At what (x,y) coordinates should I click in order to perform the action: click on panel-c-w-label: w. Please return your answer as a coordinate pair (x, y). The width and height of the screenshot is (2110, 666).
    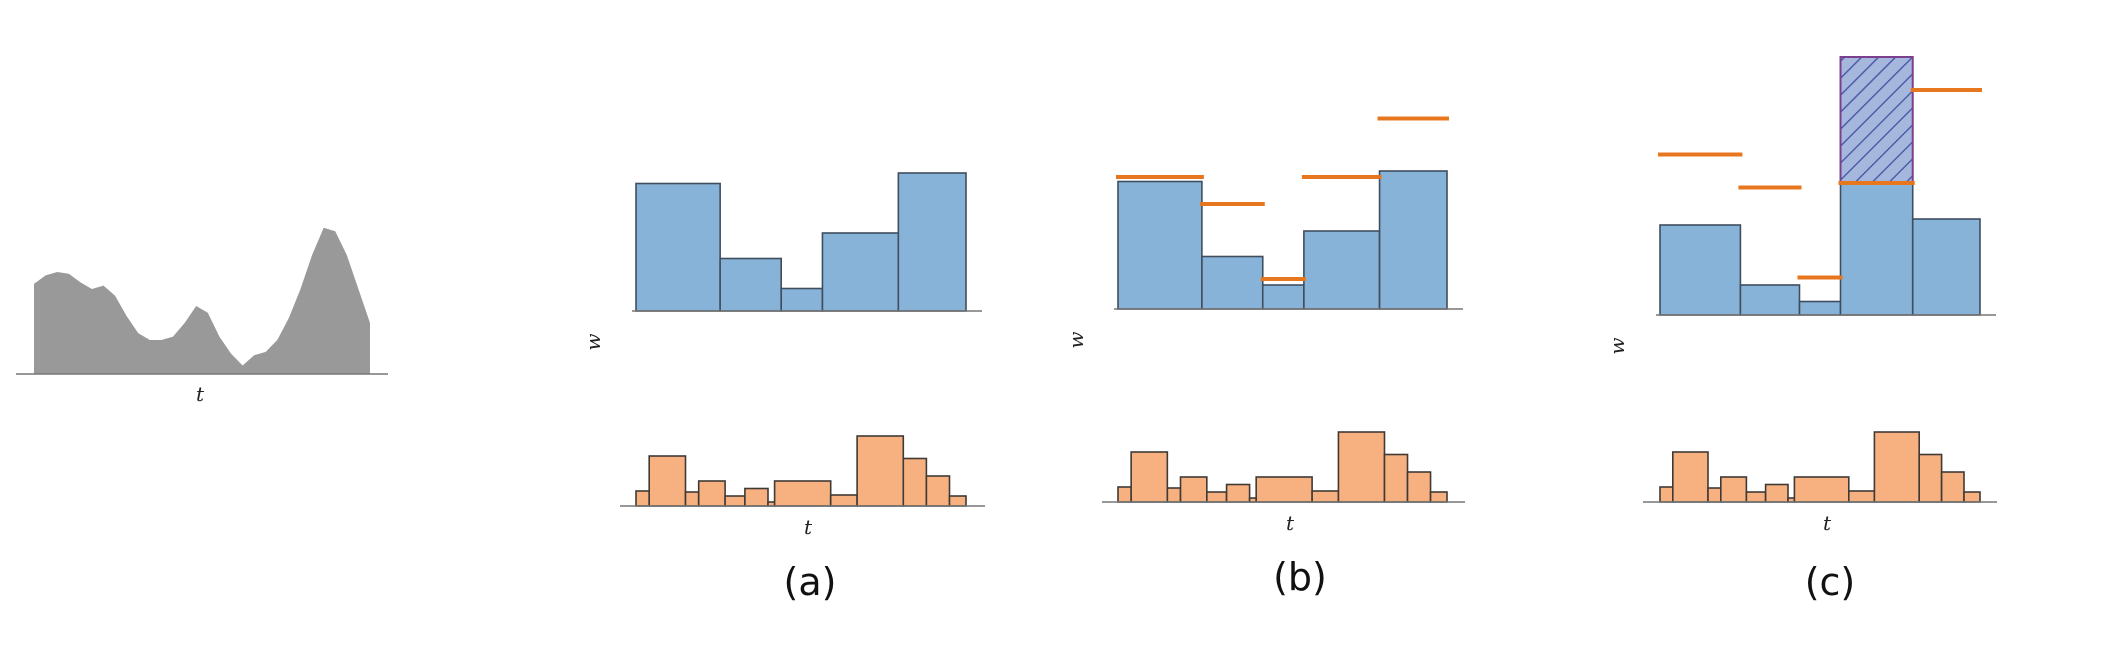
    Looking at the image, I should click on (1617, 345).